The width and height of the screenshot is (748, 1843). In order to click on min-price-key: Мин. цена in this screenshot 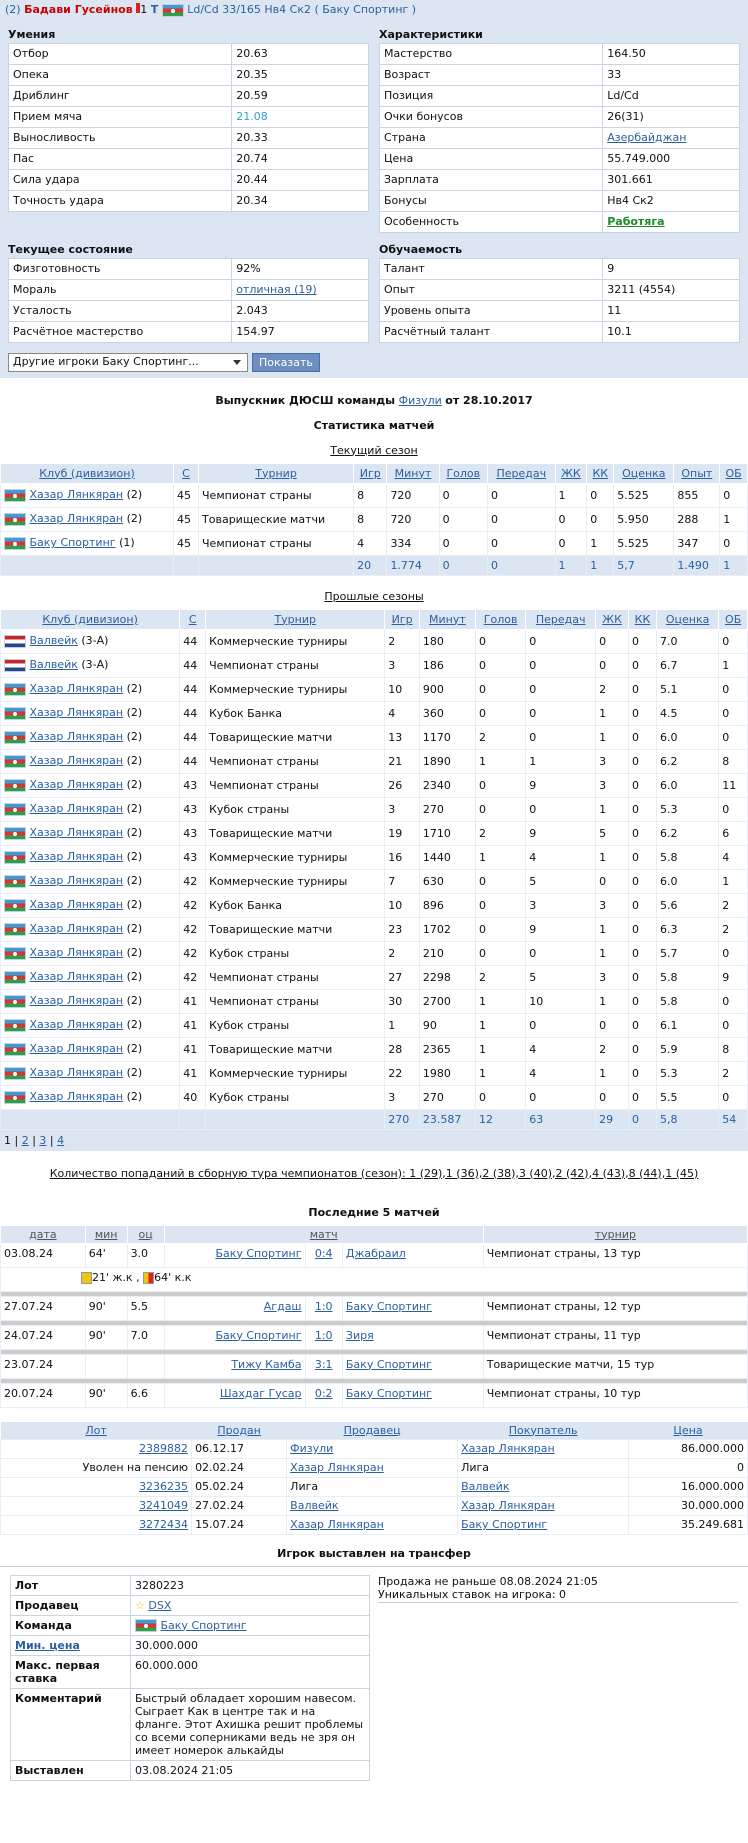, I will do `click(47, 1645)`.